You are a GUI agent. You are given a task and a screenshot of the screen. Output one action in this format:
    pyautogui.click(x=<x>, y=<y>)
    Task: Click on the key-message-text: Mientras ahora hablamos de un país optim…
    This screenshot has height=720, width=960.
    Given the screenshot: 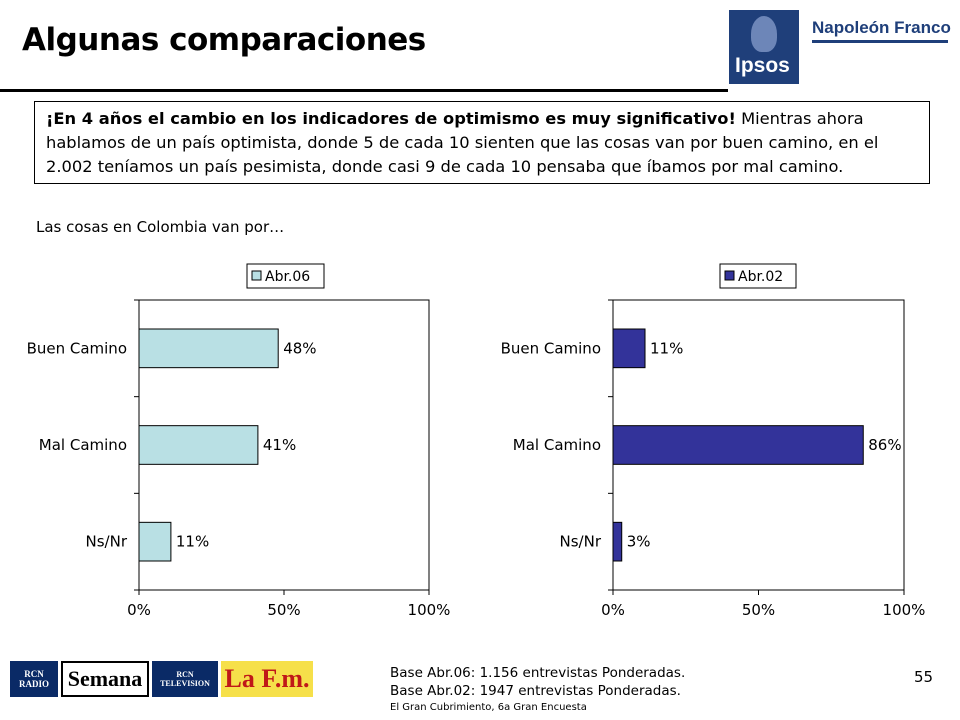 What is the action you would take?
    pyautogui.click(x=462, y=142)
    